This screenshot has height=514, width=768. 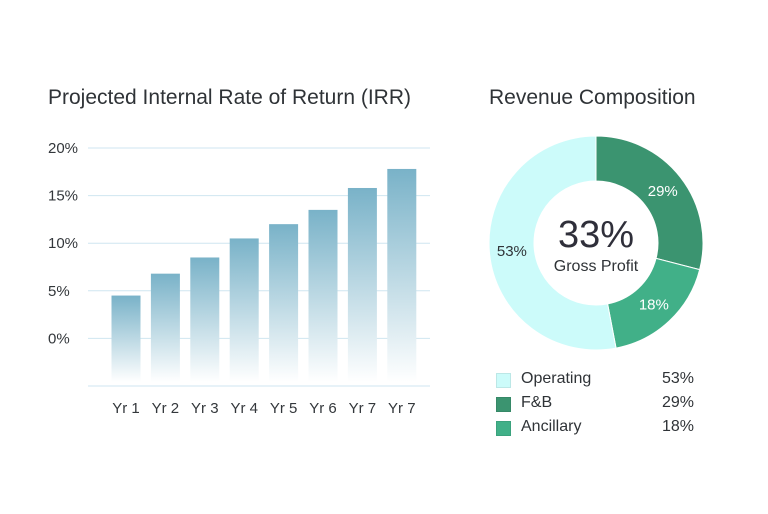 I want to click on donut-center-value: 33%, so click(x=596, y=235).